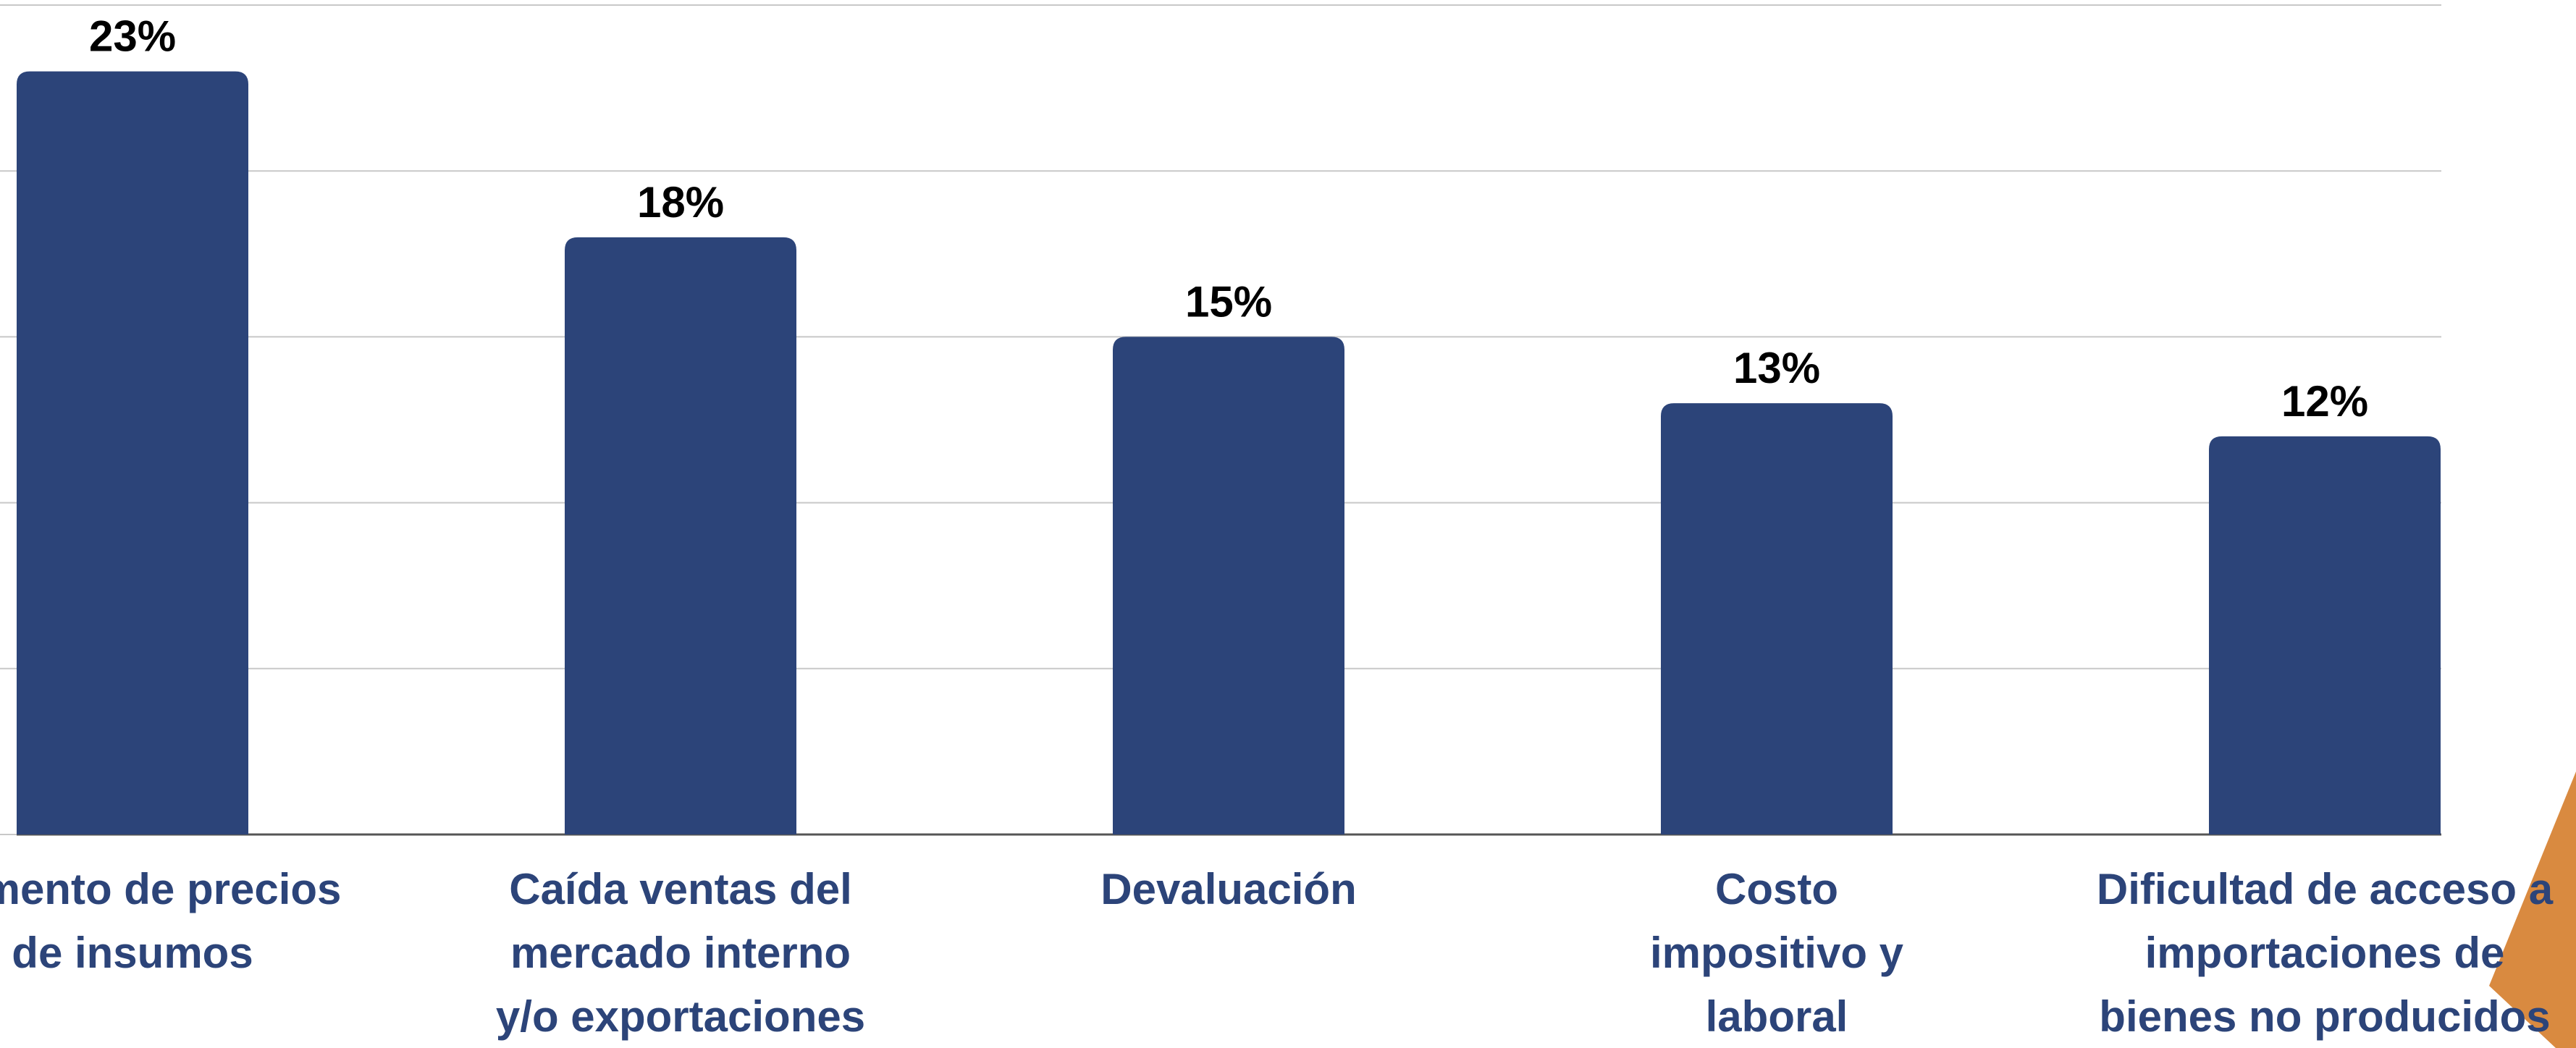 This screenshot has width=2576, height=1048. Describe the element at coordinates (1776, 368) in the screenshot. I see `value-label: 13%` at that location.